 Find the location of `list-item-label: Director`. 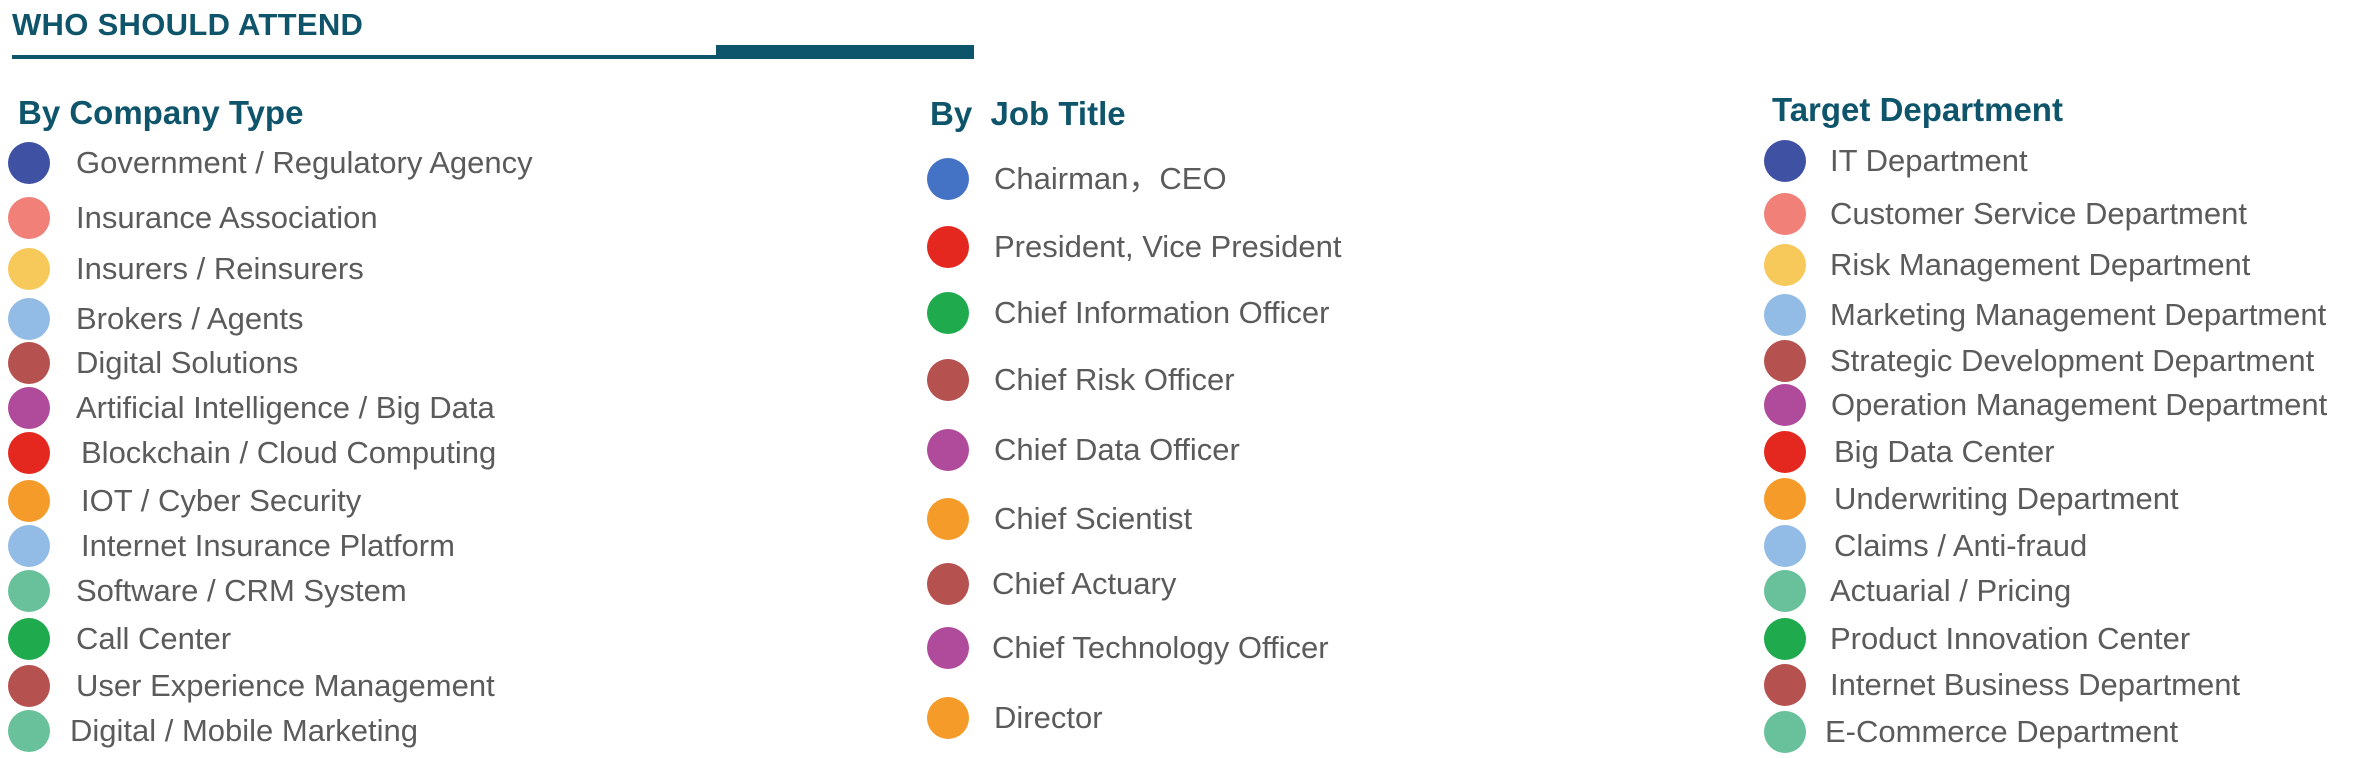

list-item-label: Director is located at coordinates (1048, 717).